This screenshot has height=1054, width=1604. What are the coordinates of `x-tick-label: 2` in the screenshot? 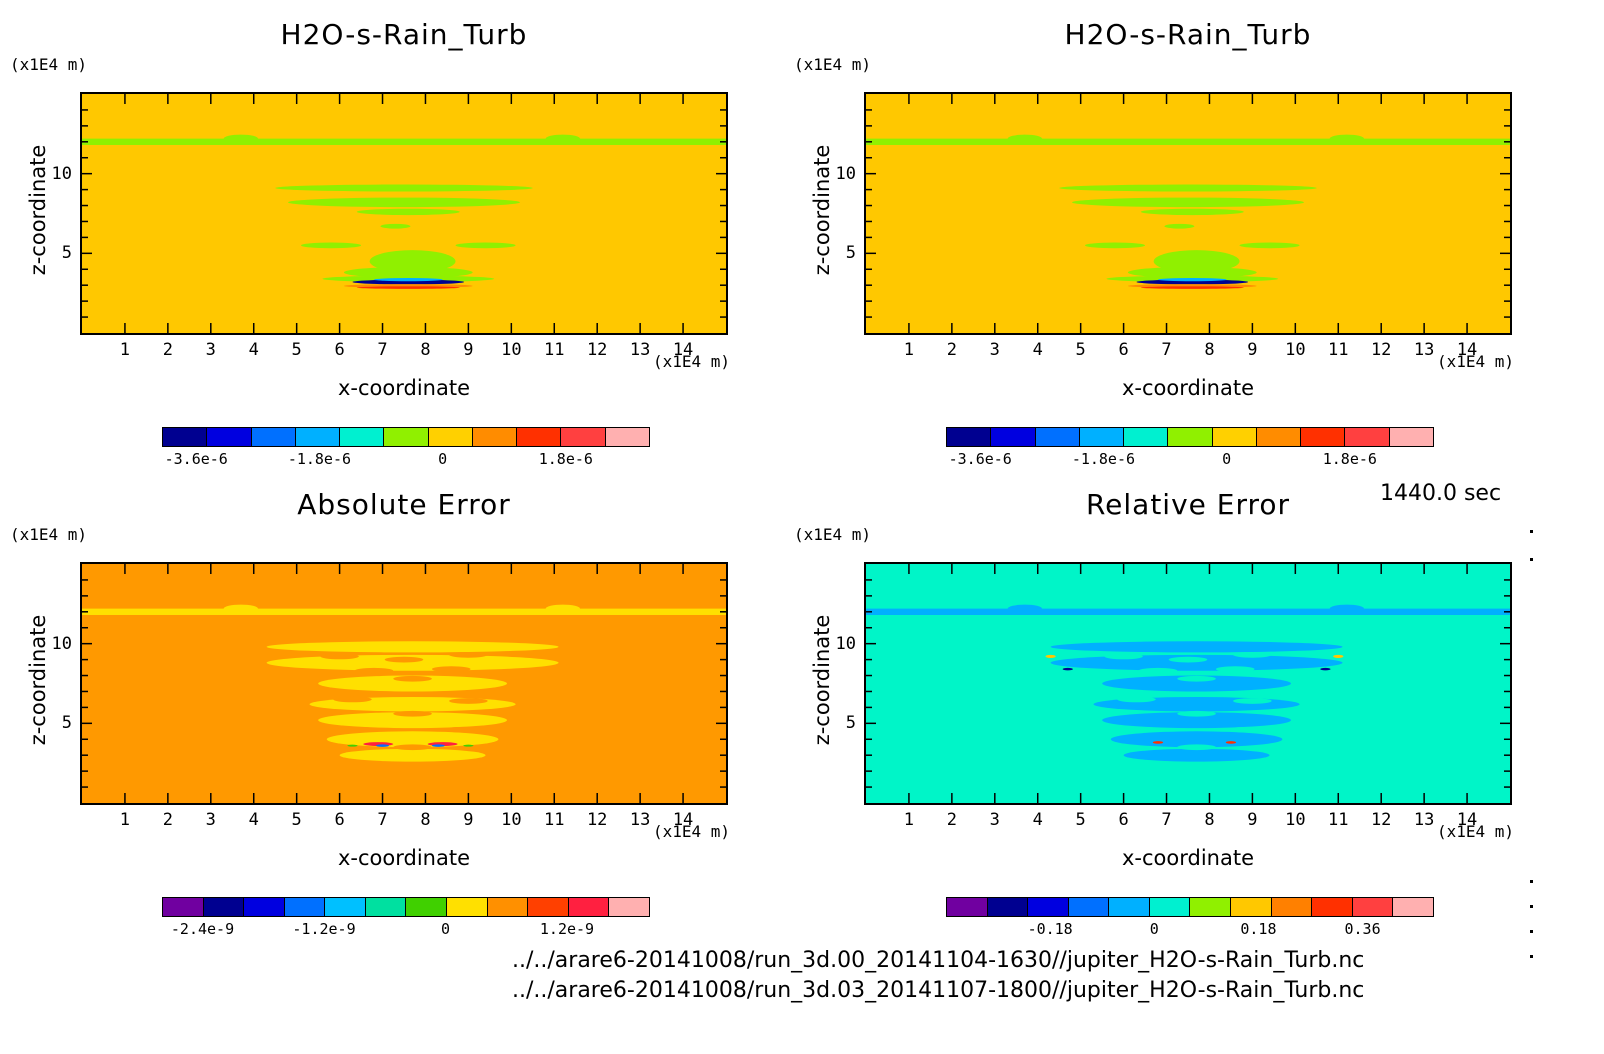 It's located at (167, 820).